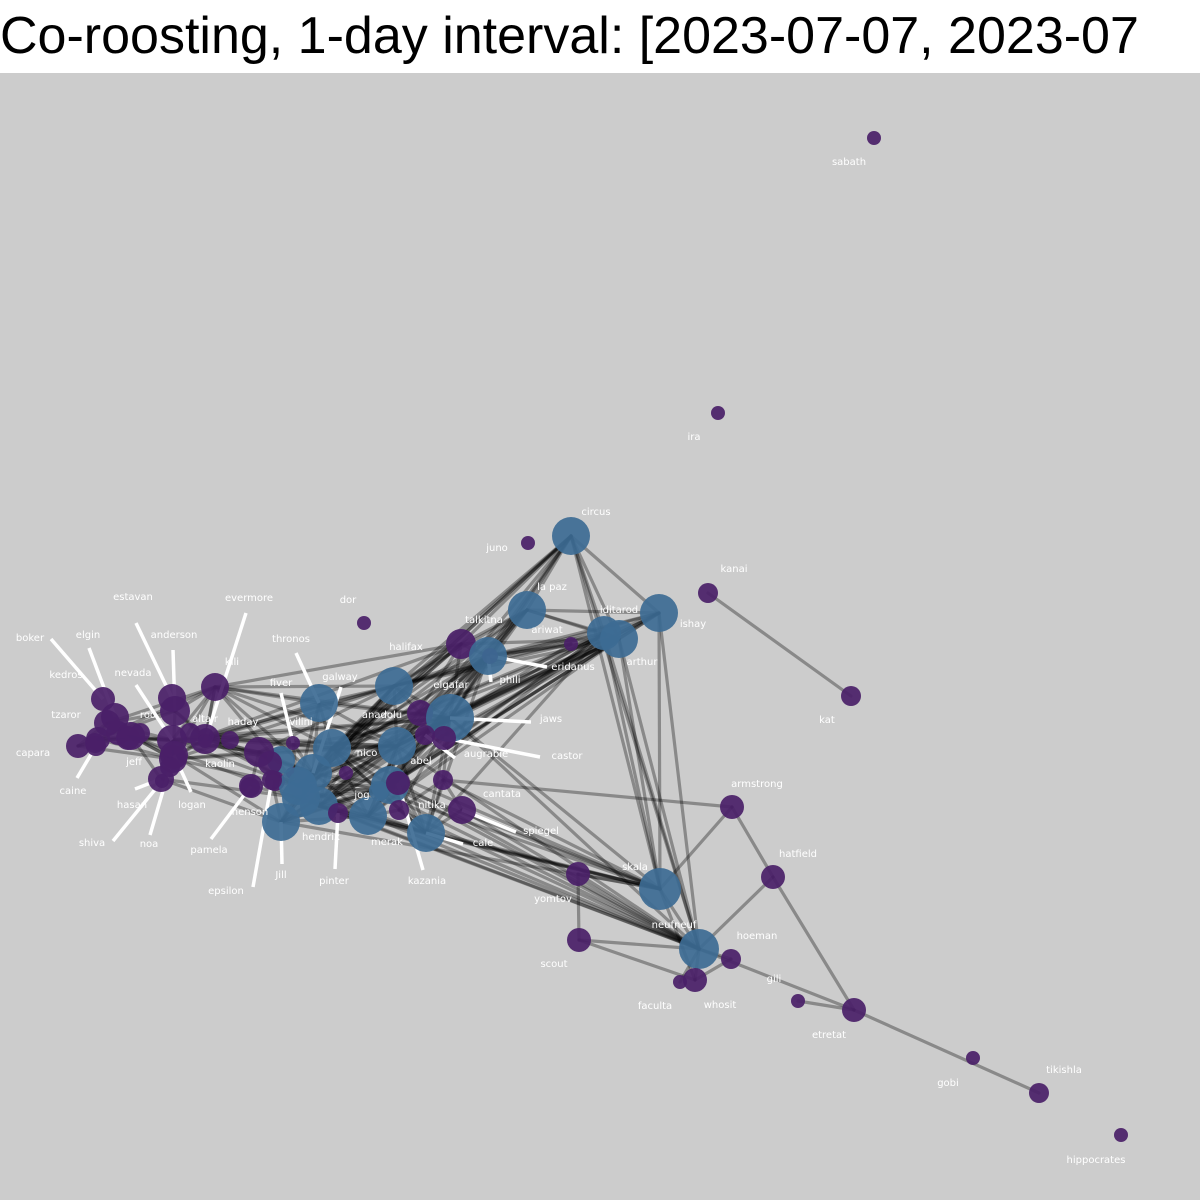 This screenshot has height=1200, width=1200. Describe the element at coordinates (851, 696) in the screenshot. I see `node-kat` at that location.